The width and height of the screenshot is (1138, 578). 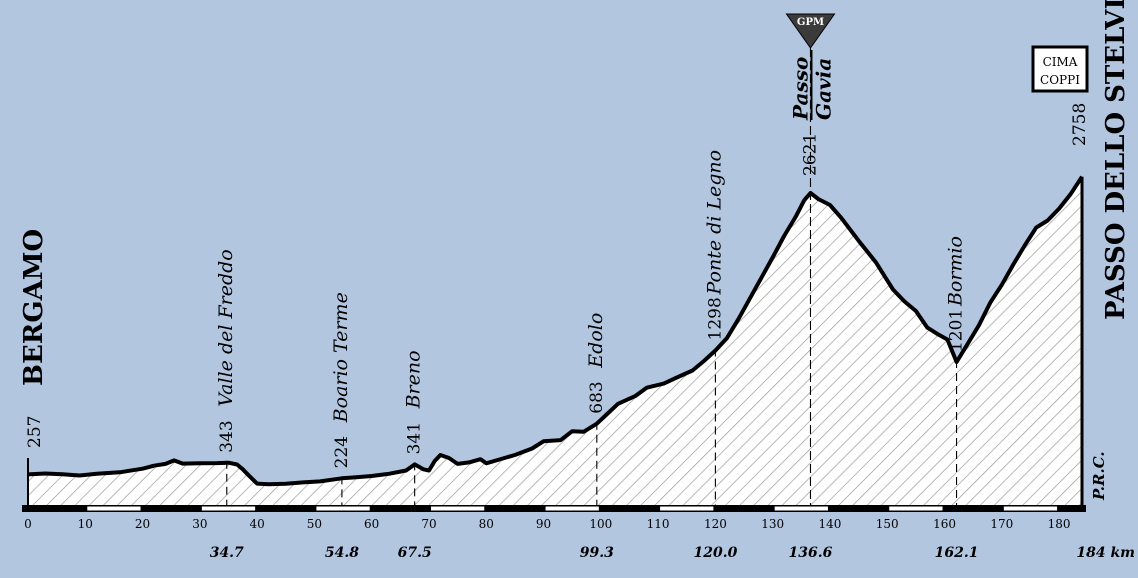 What do you see at coordinates (596, 341) in the screenshot?
I see `waypoint-name: Edolo` at bounding box center [596, 341].